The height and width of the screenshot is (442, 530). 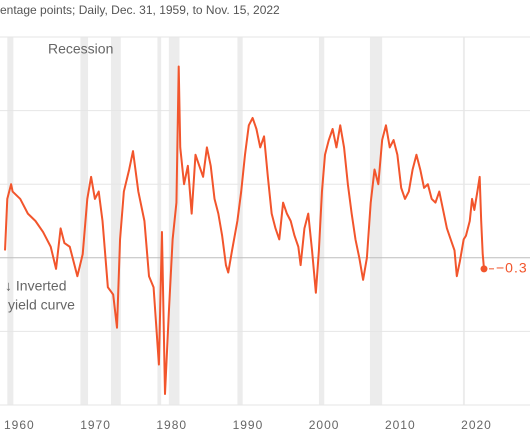 I want to click on annotation: yield curve, so click(x=41, y=305).